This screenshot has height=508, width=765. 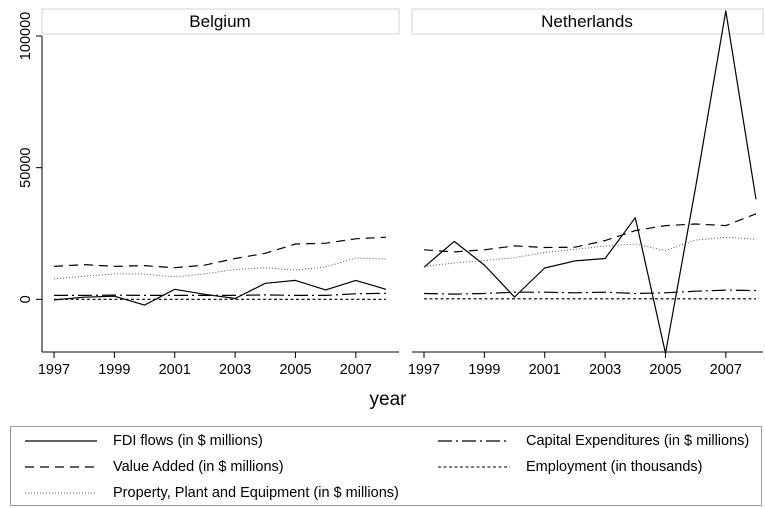 What do you see at coordinates (220, 252) in the screenshot?
I see `series-line-belgium-value-added-in-millions` at bounding box center [220, 252].